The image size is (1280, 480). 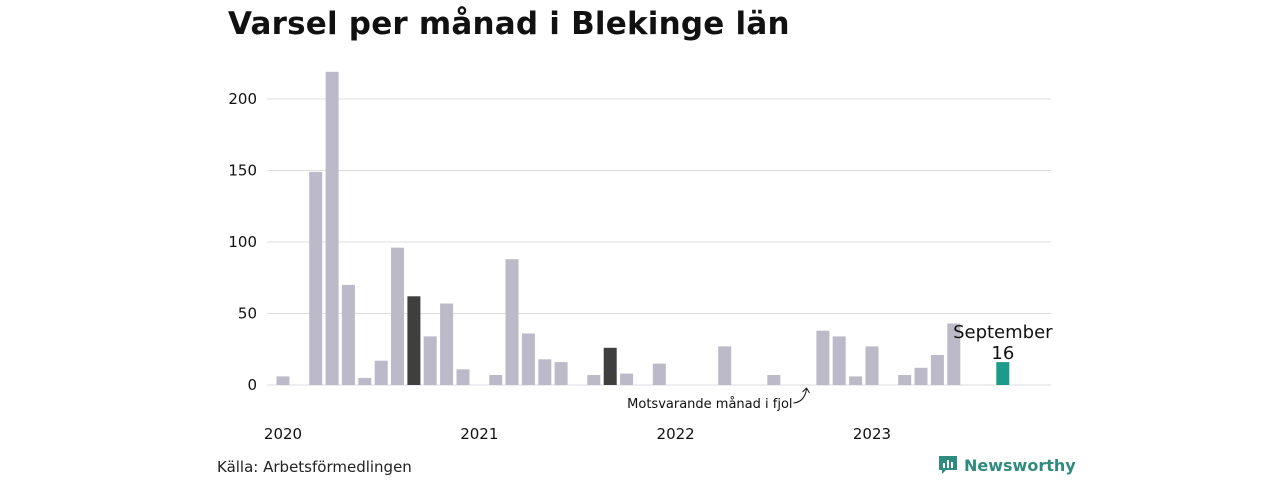 What do you see at coordinates (509, 24) in the screenshot?
I see `chart-title: Varsel per månad i Blekinge län` at bounding box center [509, 24].